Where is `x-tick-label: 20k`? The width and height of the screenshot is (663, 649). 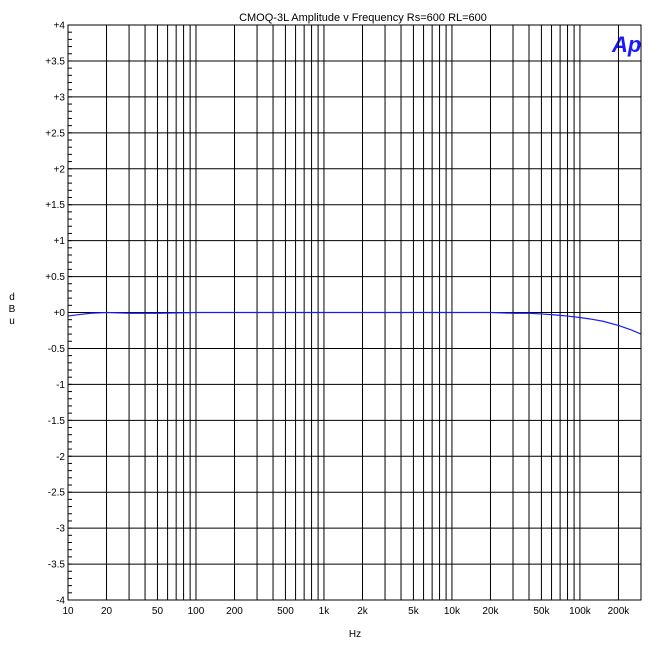 x-tick-label: 20k is located at coordinates (490, 611).